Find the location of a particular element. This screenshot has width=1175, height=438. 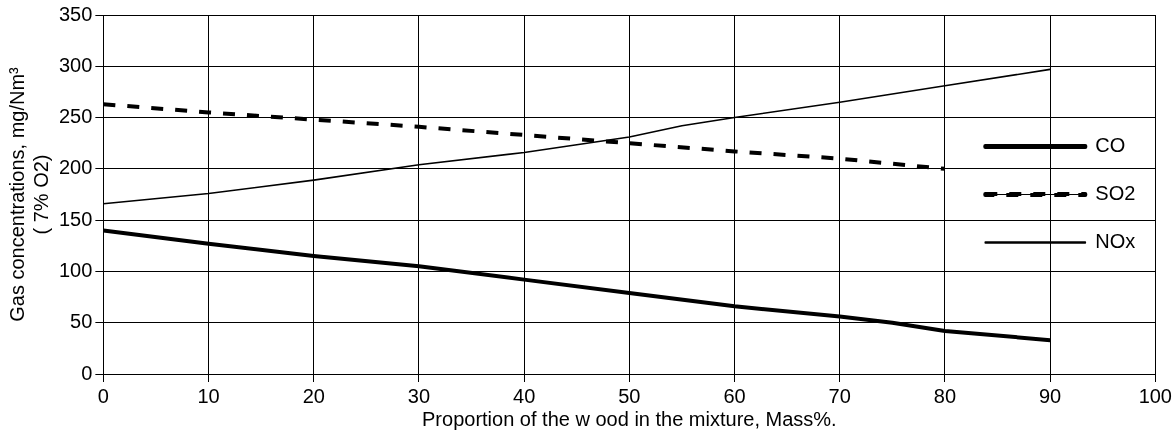

y-tick-label: 100 is located at coordinates (75, 269).